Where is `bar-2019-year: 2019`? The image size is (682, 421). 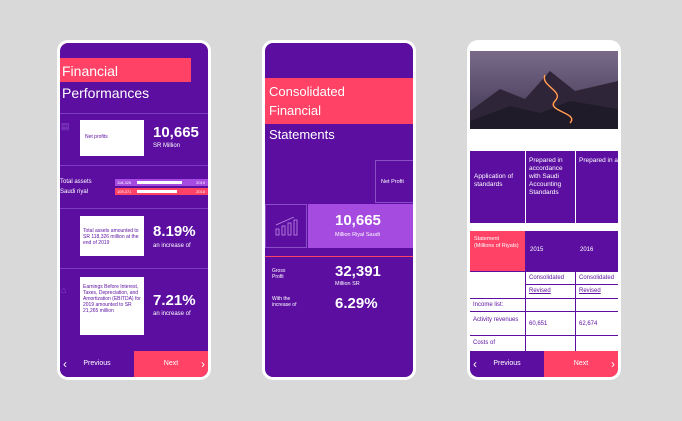
bar-2019-year: 2019 is located at coordinates (200, 182).